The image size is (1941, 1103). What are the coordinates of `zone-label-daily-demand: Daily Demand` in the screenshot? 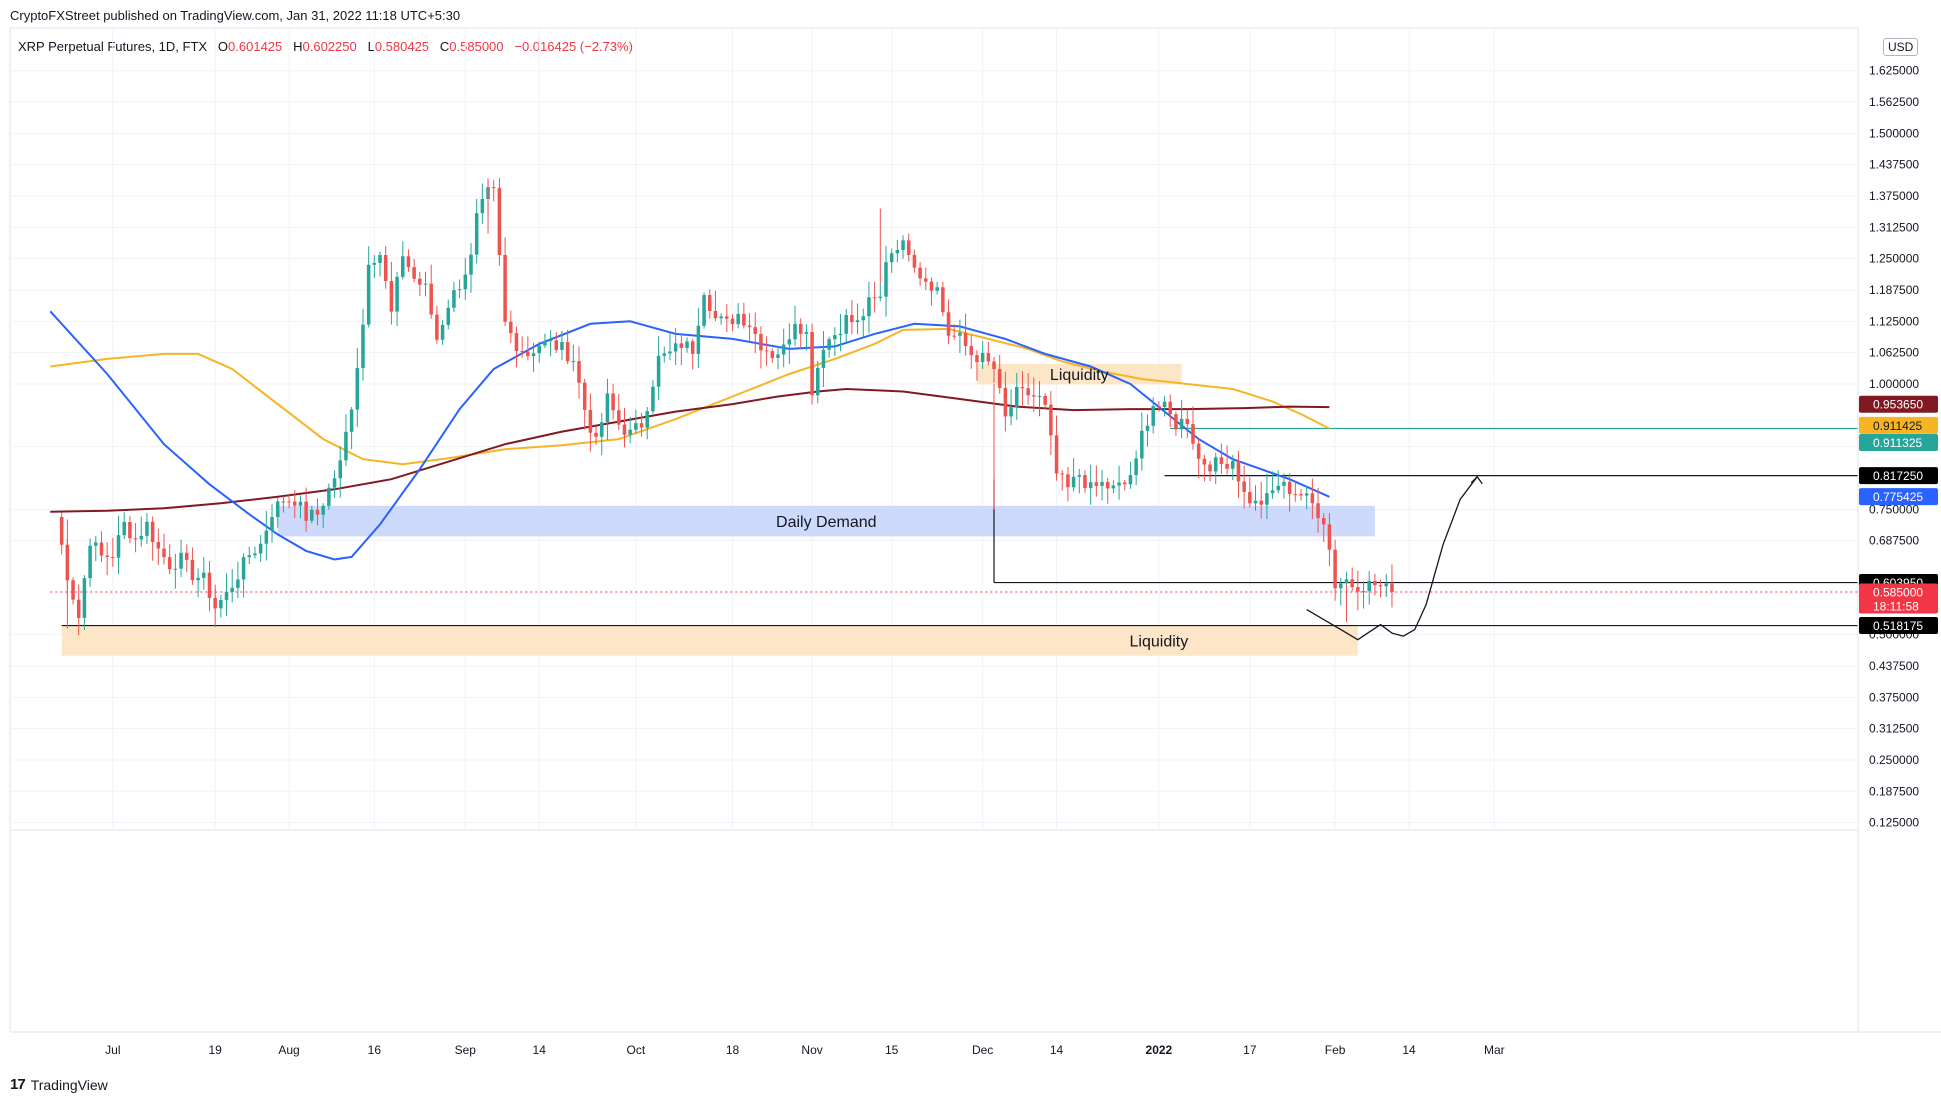 It's located at (826, 522).